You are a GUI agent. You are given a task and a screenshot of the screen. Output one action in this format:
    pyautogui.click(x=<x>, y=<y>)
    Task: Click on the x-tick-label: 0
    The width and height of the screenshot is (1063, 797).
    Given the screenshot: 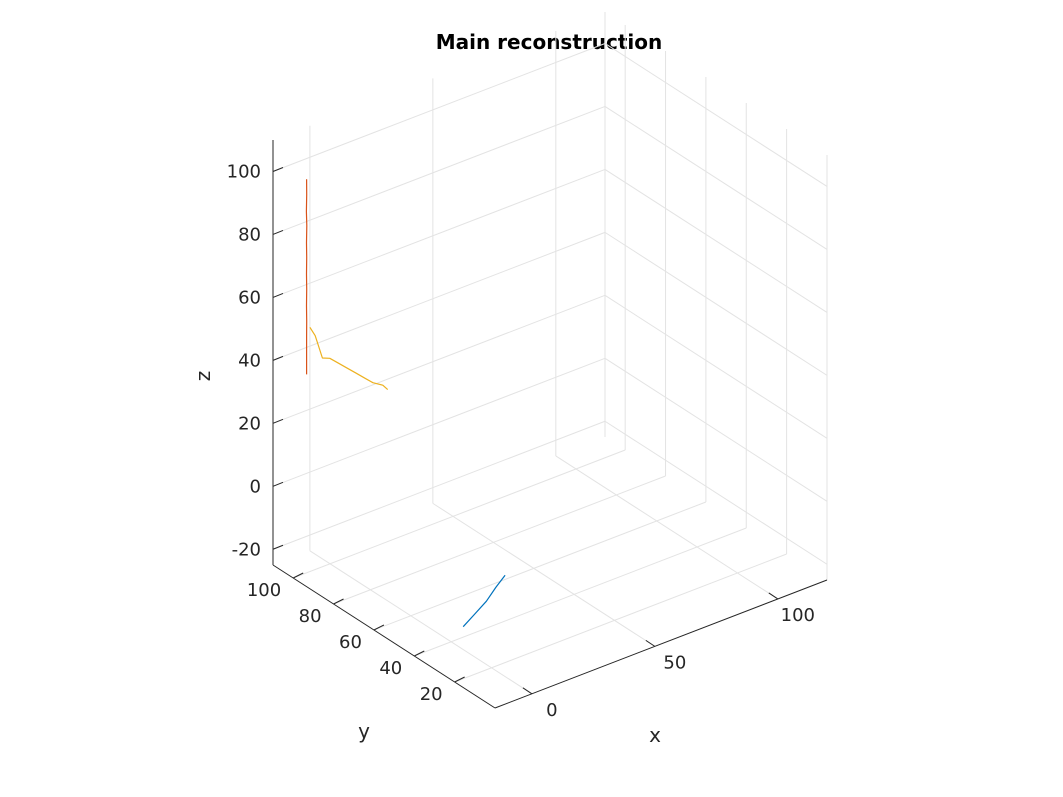 What is the action you would take?
    pyautogui.click(x=551, y=710)
    